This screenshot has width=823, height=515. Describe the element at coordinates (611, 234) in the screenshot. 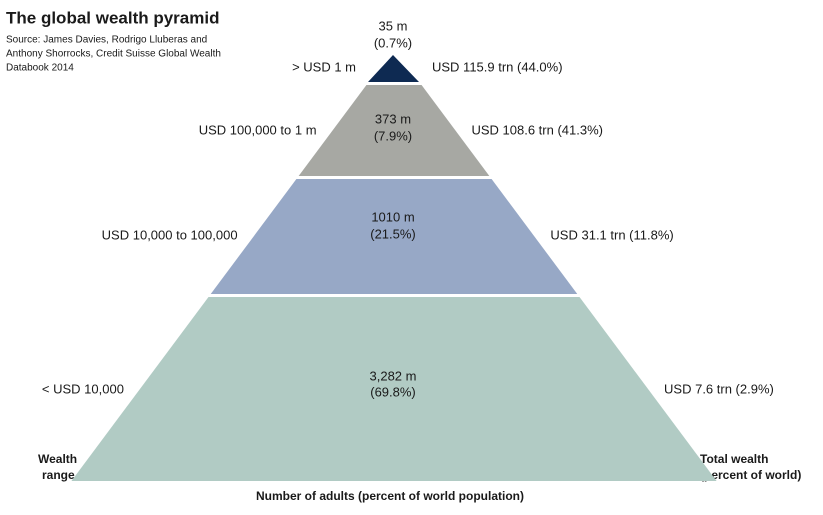

I see `total-wealth: USD 31.1 trn (11.8%)` at that location.